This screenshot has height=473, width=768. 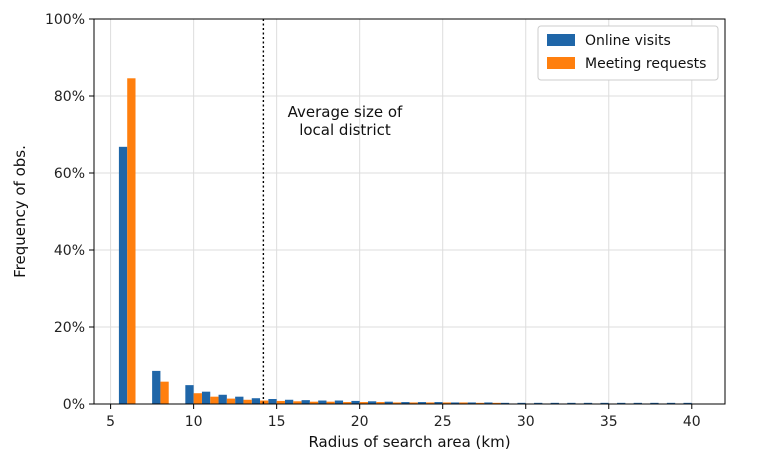 What do you see at coordinates (692, 422) in the screenshot?
I see `x-tick-label: 40` at bounding box center [692, 422].